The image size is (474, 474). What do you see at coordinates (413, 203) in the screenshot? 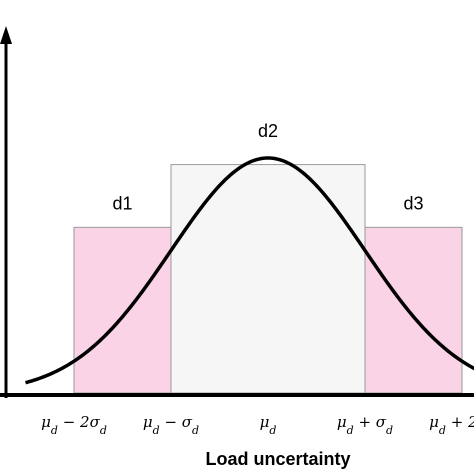
I see `region-label-d3: d3` at bounding box center [413, 203].